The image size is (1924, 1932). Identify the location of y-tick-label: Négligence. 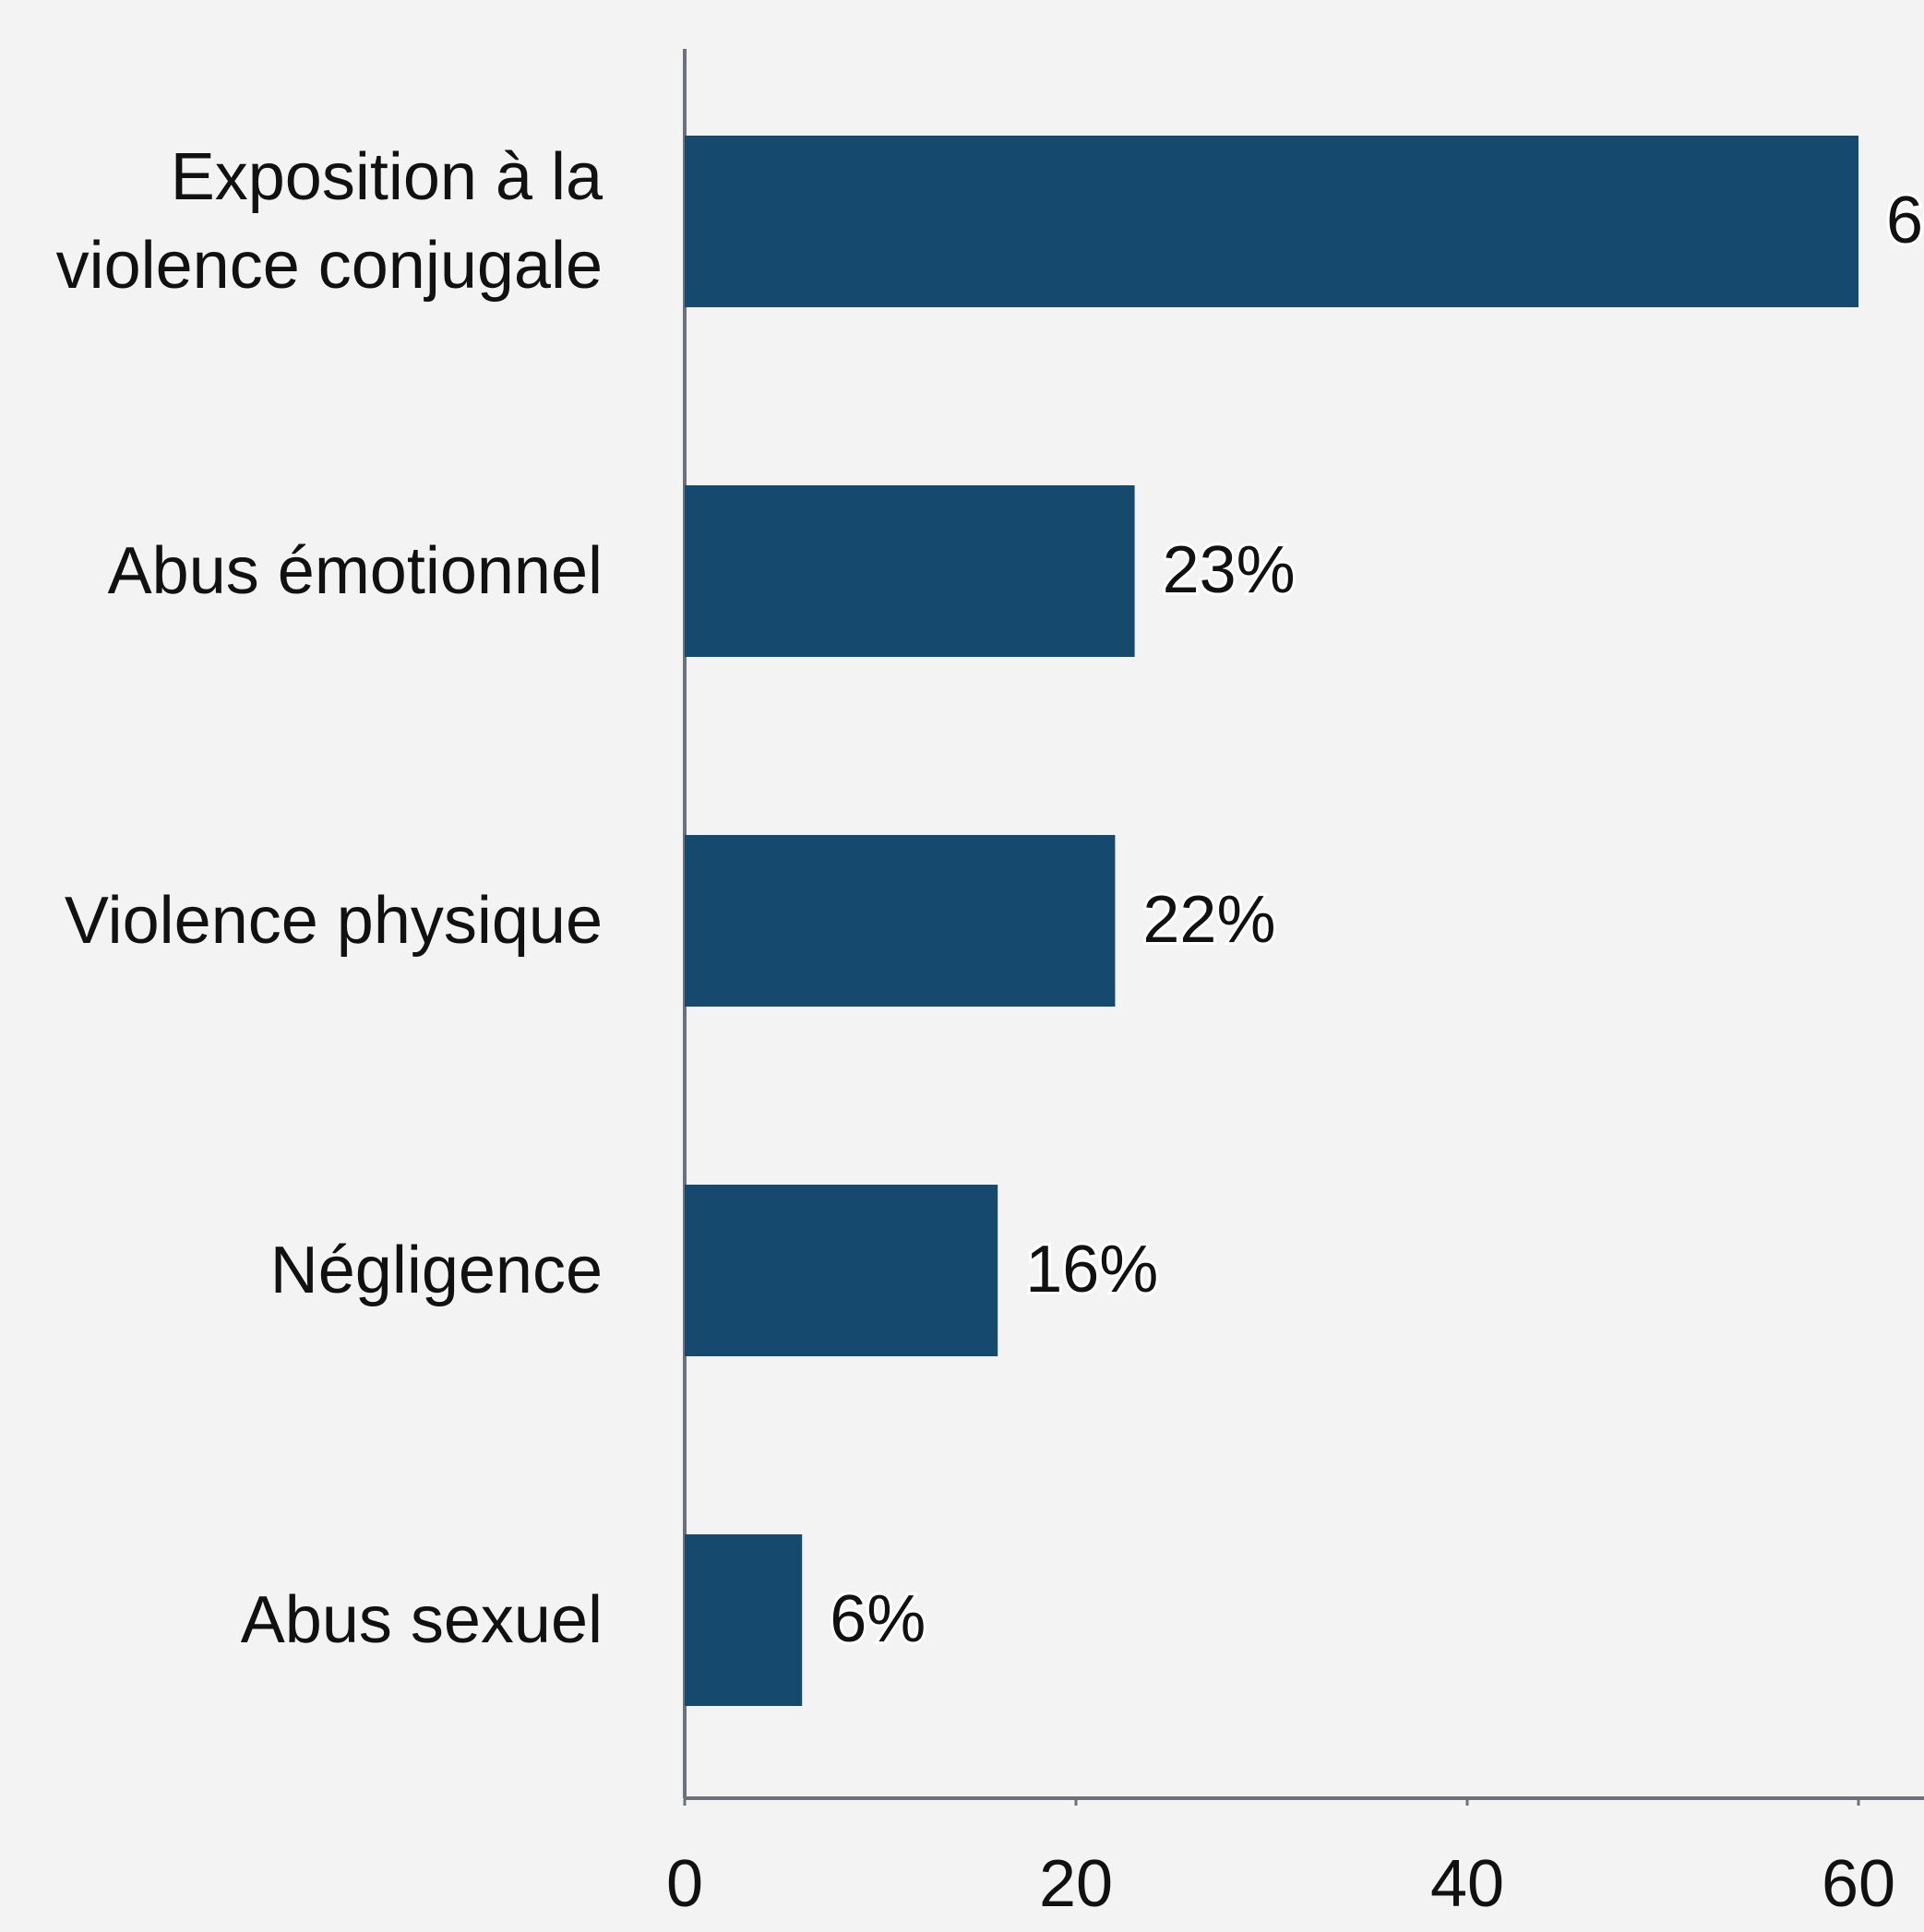
(436, 1271).